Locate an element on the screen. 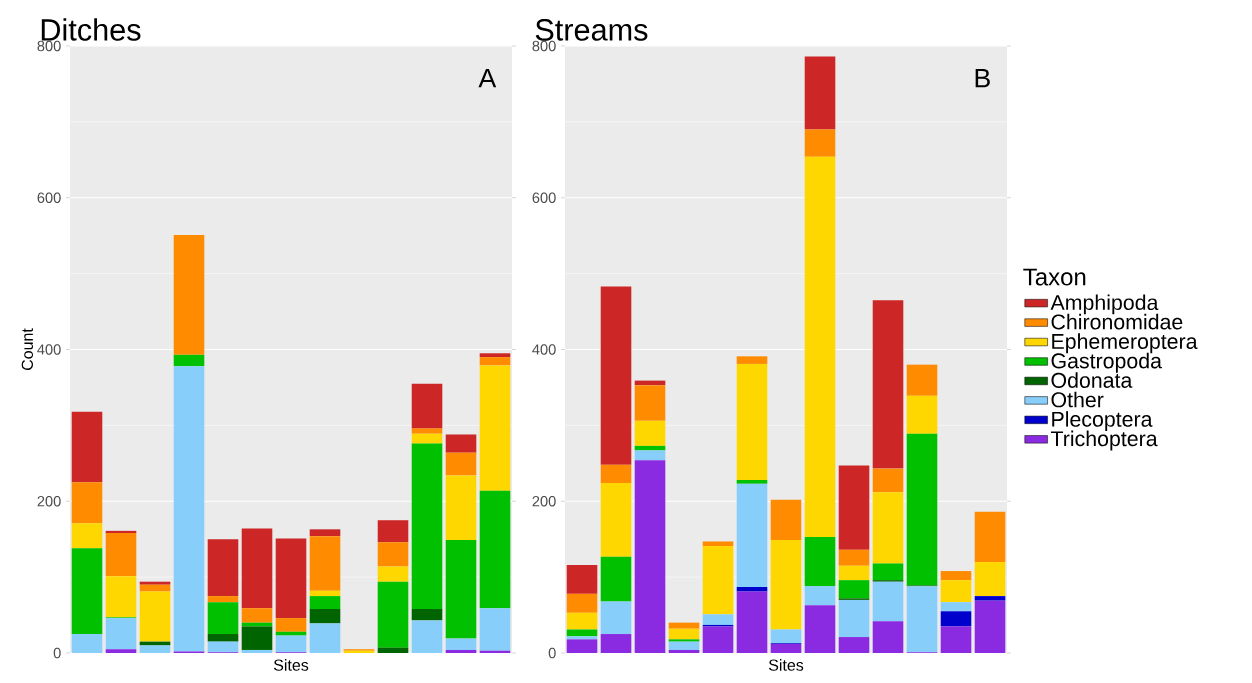 This screenshot has width=1252, height=683. y-axis-title: Count is located at coordinates (27, 349).